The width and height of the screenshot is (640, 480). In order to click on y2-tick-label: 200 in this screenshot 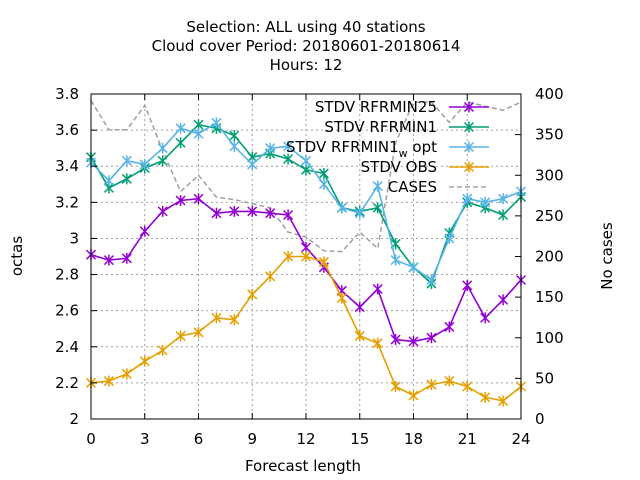, I will do `click(549, 257)`.